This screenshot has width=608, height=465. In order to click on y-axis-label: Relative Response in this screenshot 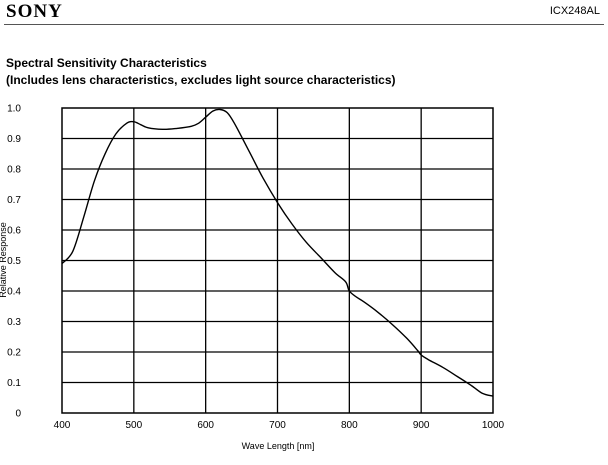, I will do `click(4, 260)`.